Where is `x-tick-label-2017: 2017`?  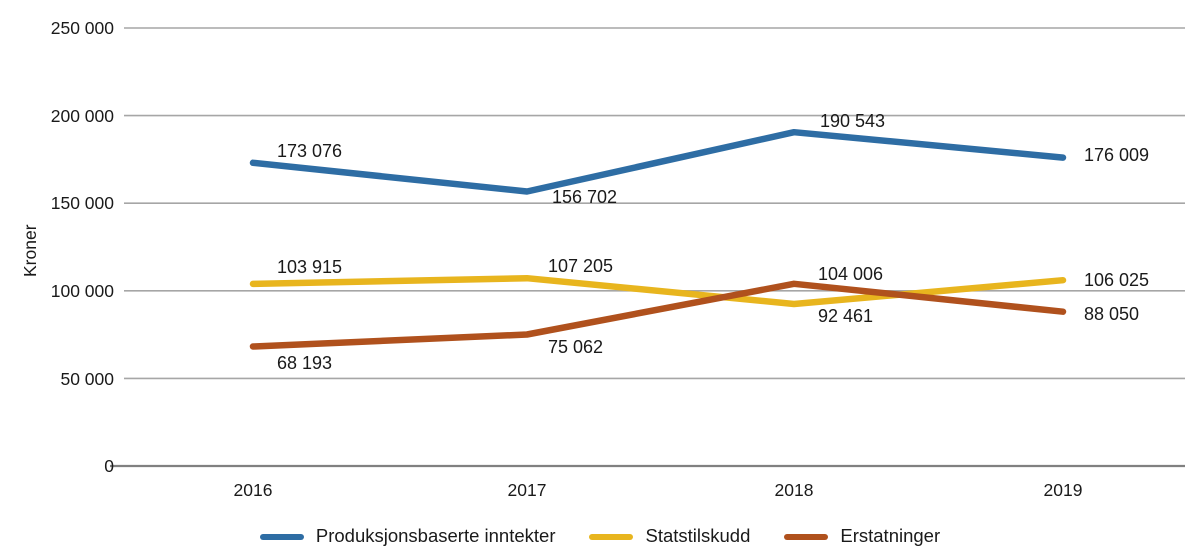 x-tick-label-2017: 2017 is located at coordinates (527, 490).